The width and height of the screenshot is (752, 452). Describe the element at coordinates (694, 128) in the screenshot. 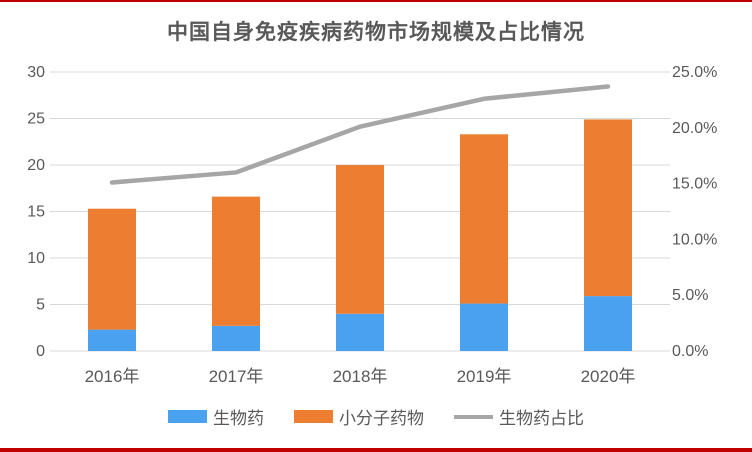

I see `right-axis-tick-label: 20.0%` at that location.